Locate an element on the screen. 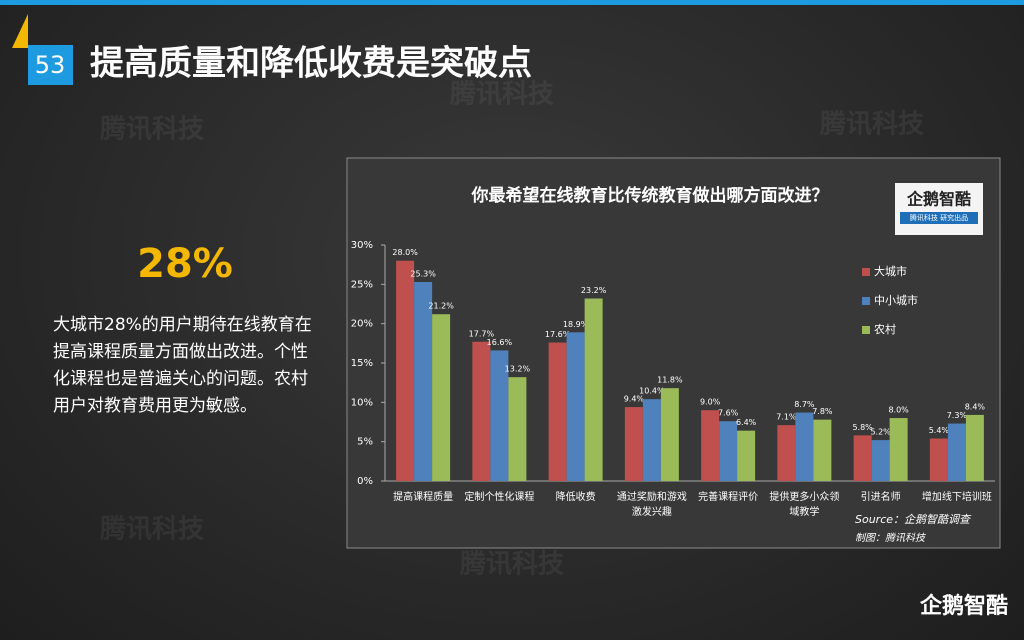 Image resolution: width=1024 pixels, height=640 pixels. value-label: 10.4% is located at coordinates (652, 391).